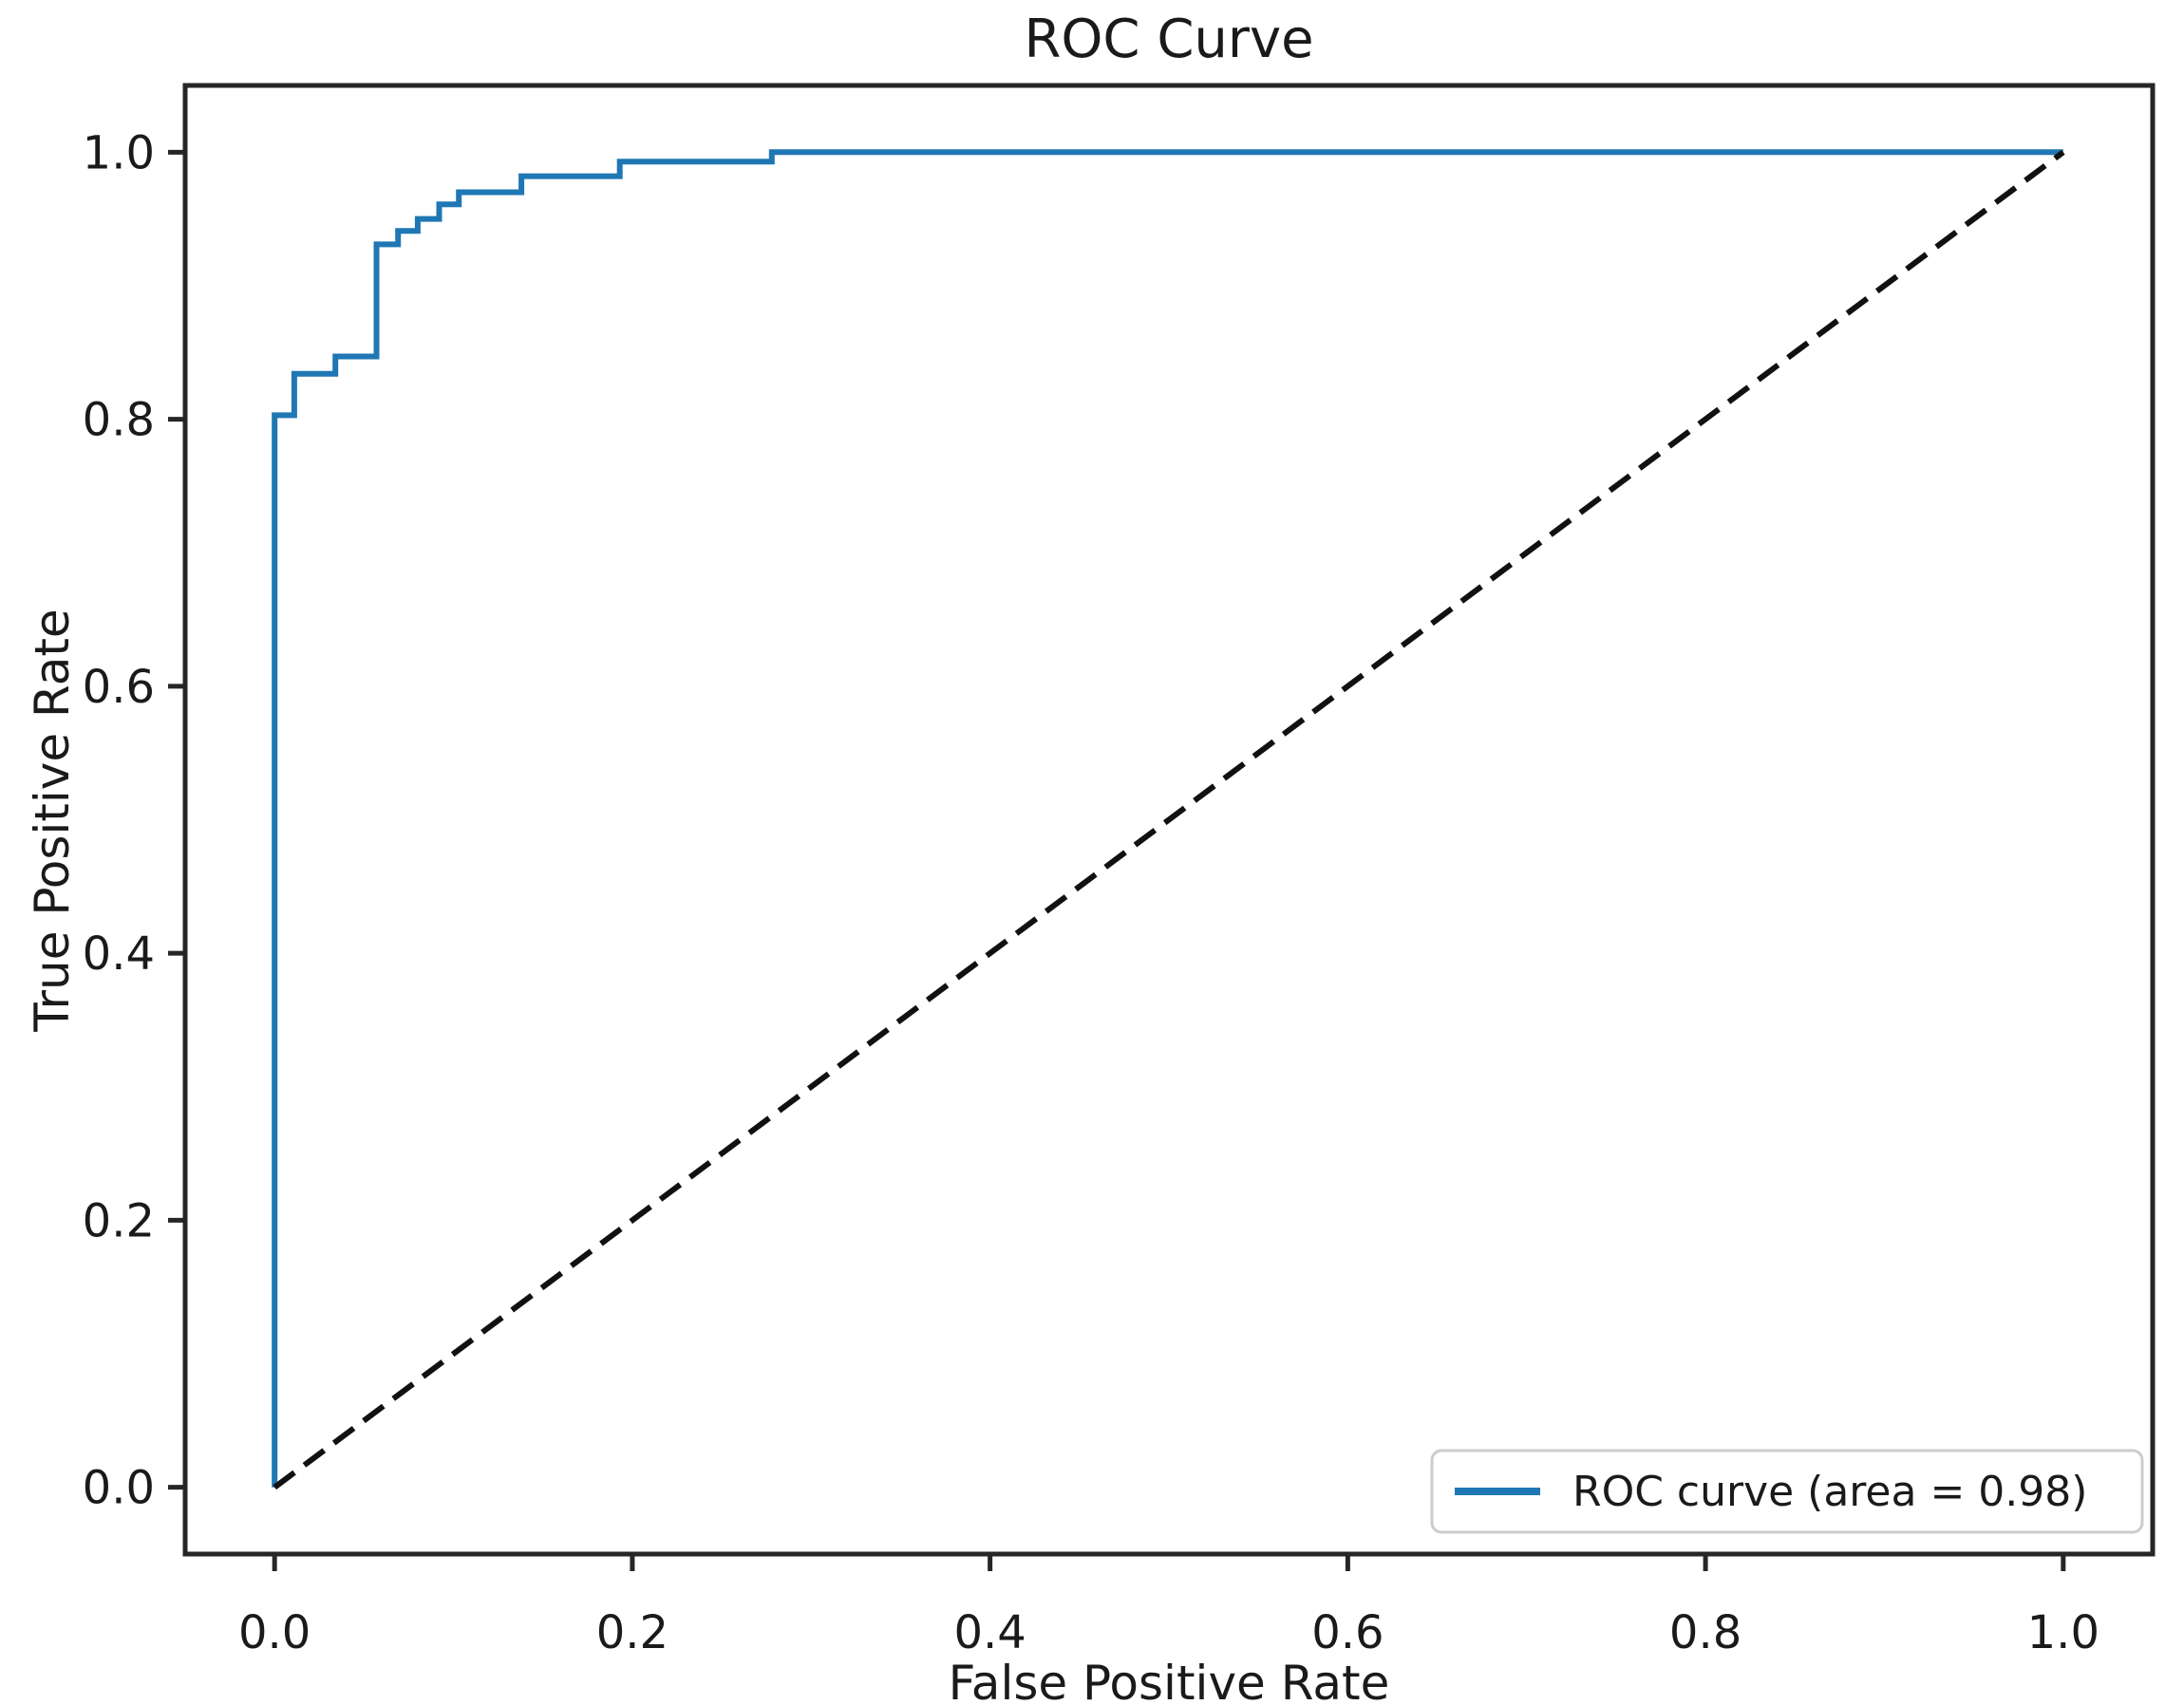 This screenshot has height=1705, width=2184. What do you see at coordinates (1170, 1680) in the screenshot?
I see `x-axis-label: False Positive Rate` at bounding box center [1170, 1680].